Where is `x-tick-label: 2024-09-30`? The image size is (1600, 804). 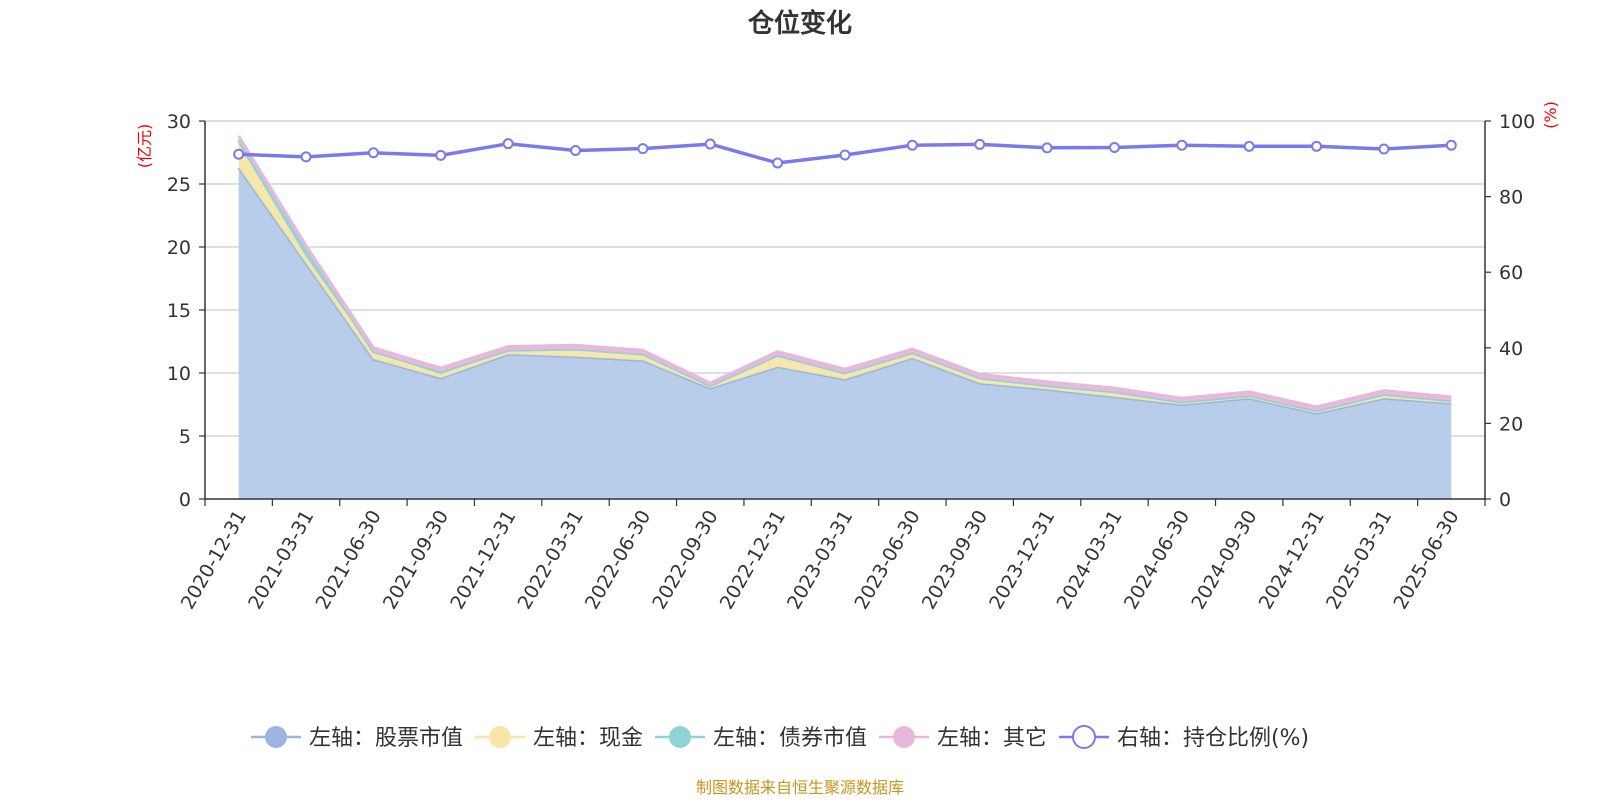 x-tick-label: 2024-09-30 is located at coordinates (1224, 560).